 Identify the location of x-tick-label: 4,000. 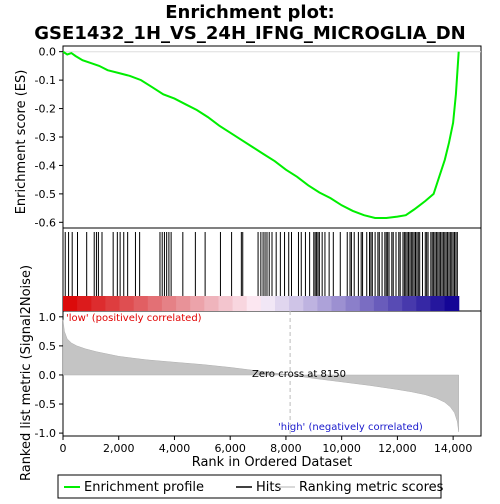
(175, 448).